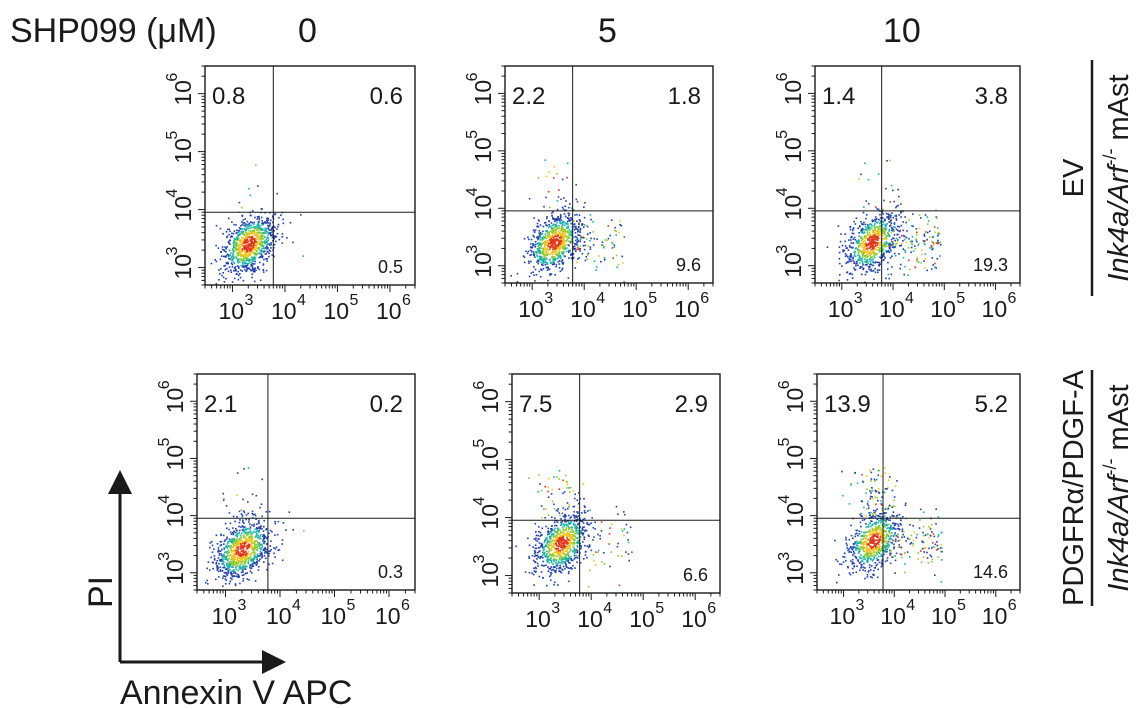 The width and height of the screenshot is (1140, 709). I want to click on quadrant-lower-right-value: 19.3, so click(990, 265).